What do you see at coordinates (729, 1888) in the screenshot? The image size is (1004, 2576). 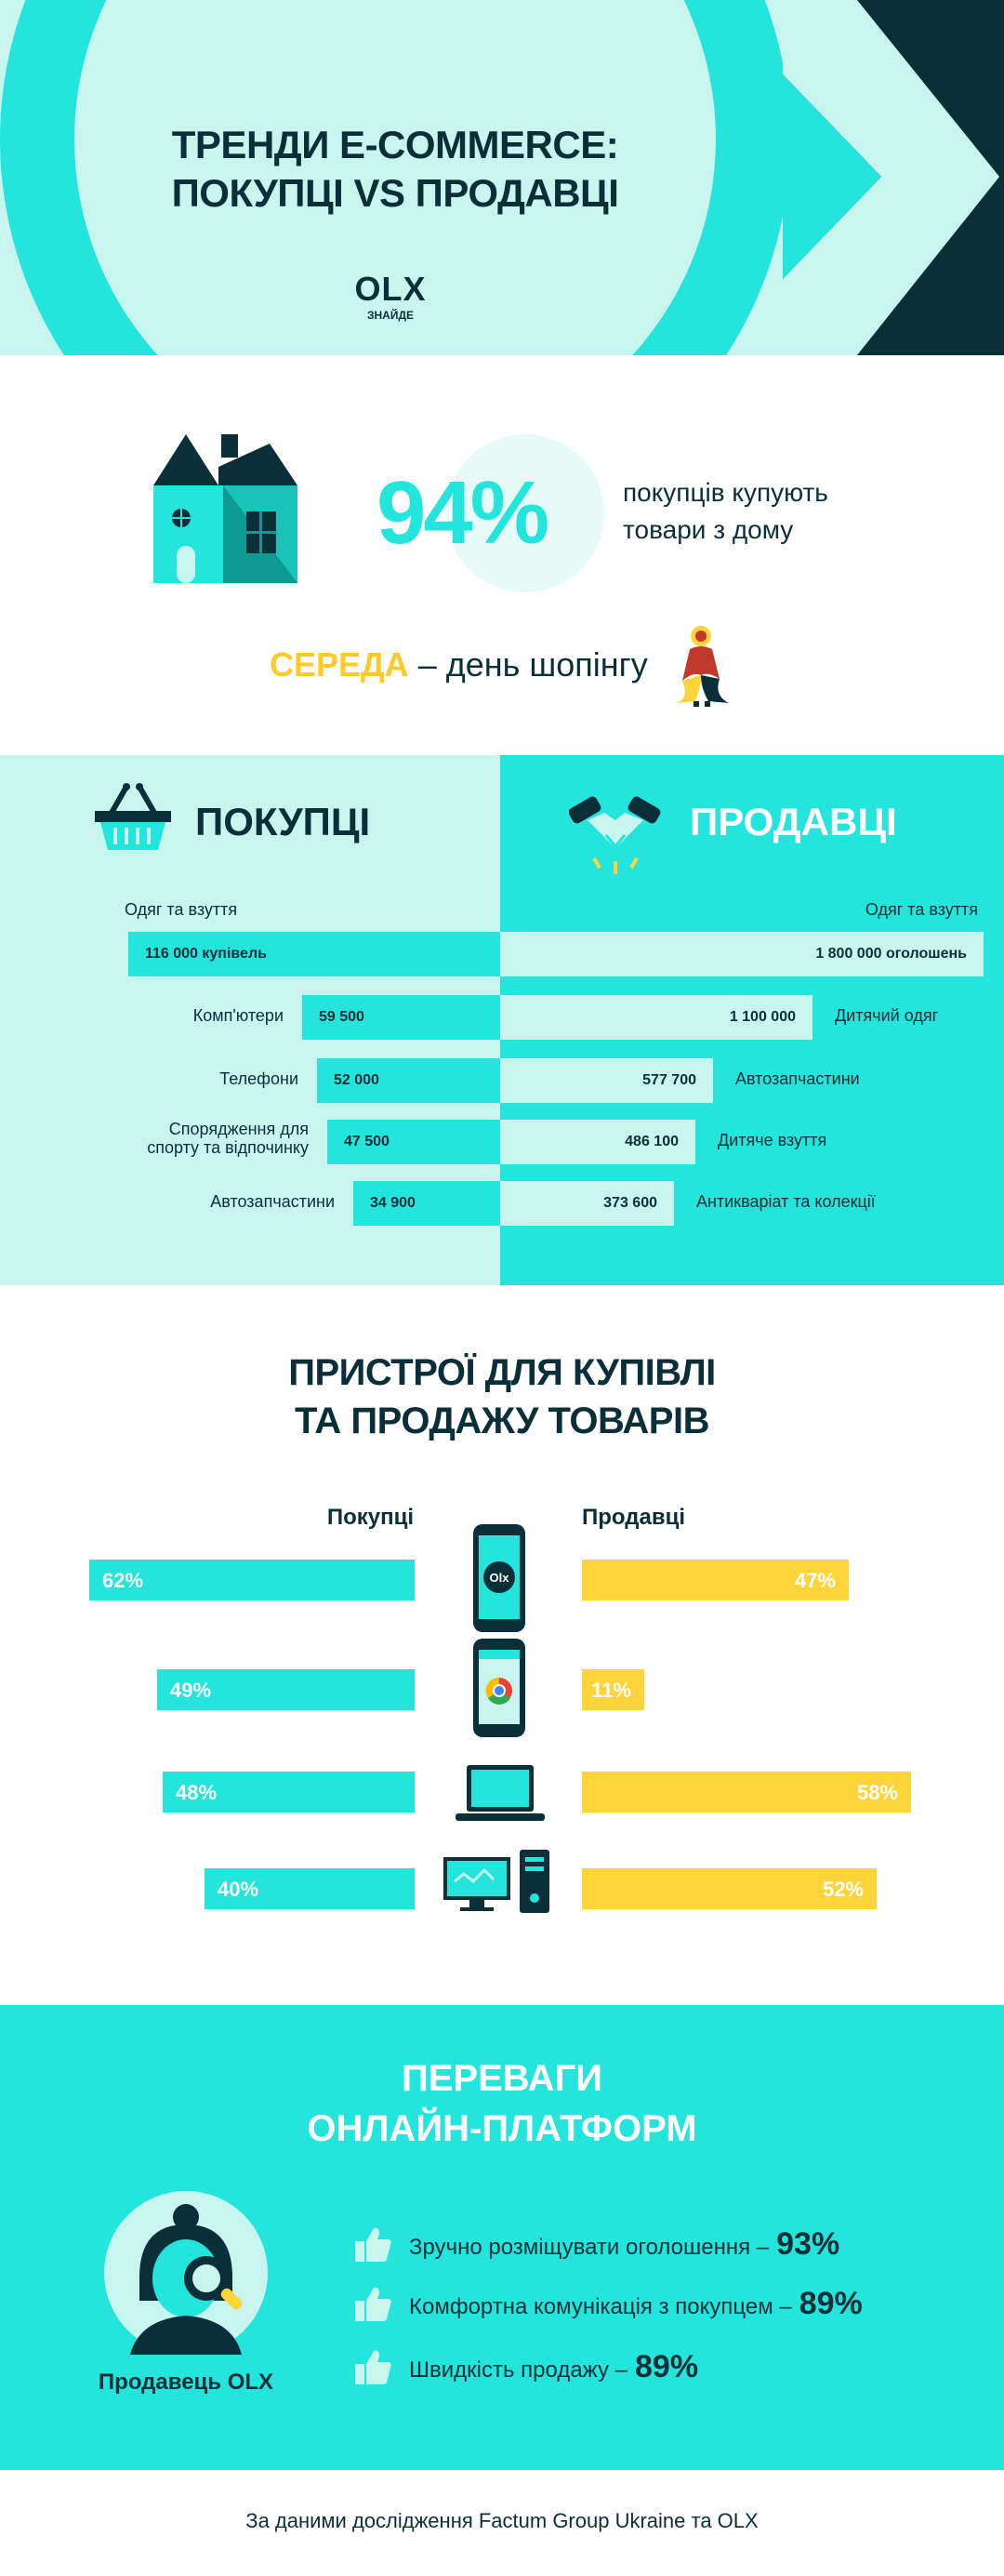 I see `device-sellers-bar: 52%` at bounding box center [729, 1888].